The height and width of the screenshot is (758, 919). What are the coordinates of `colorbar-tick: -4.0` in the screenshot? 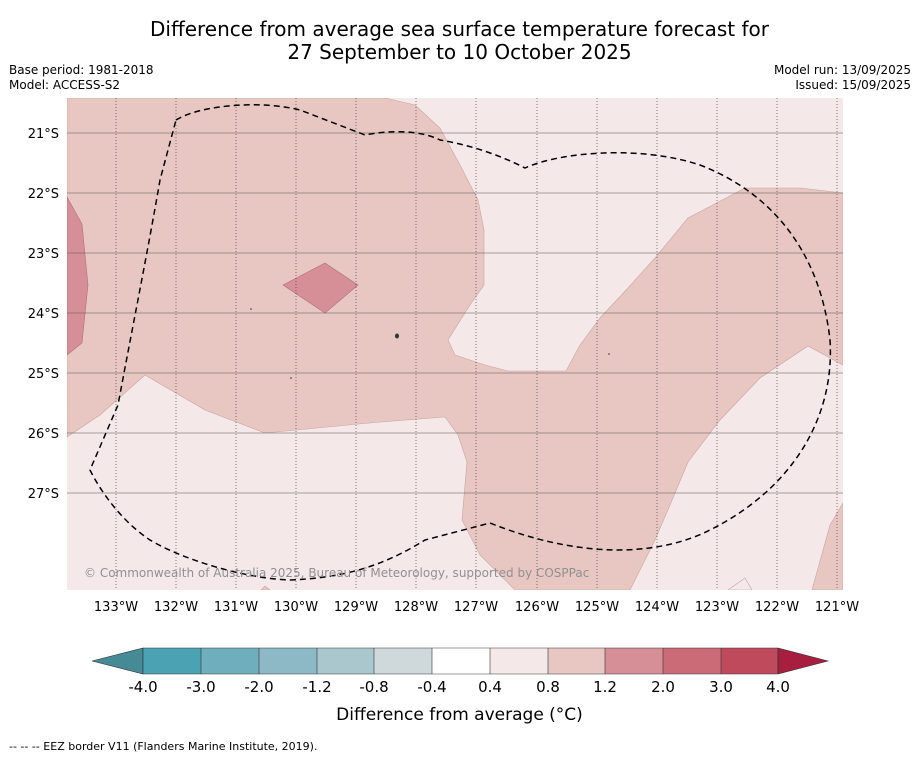 It's located at (142, 687).